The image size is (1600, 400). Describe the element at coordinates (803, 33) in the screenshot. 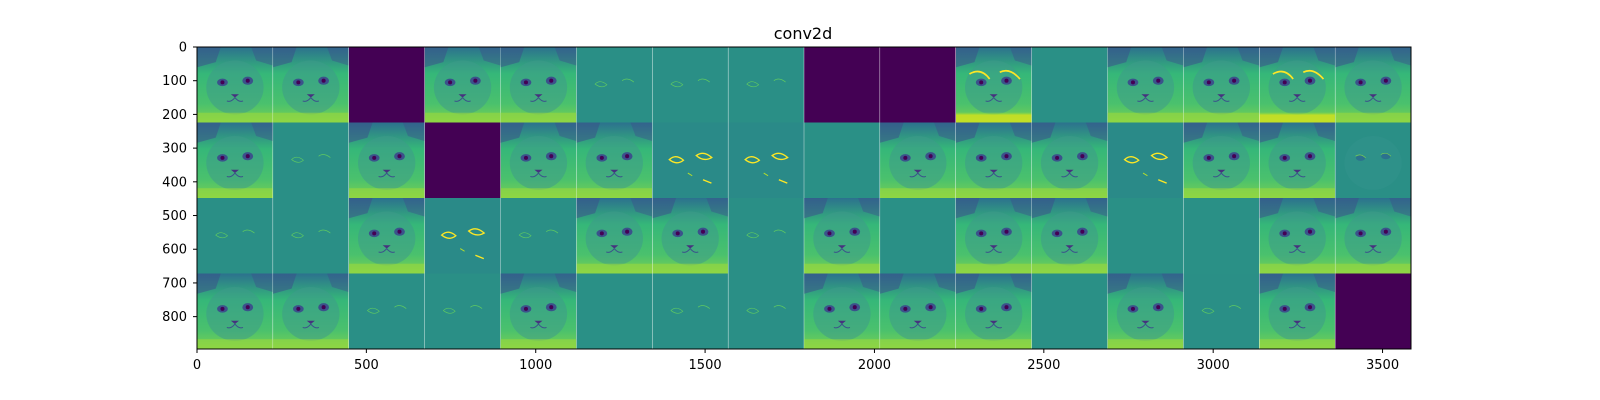

I see `chart-title: conv2d` at that location.